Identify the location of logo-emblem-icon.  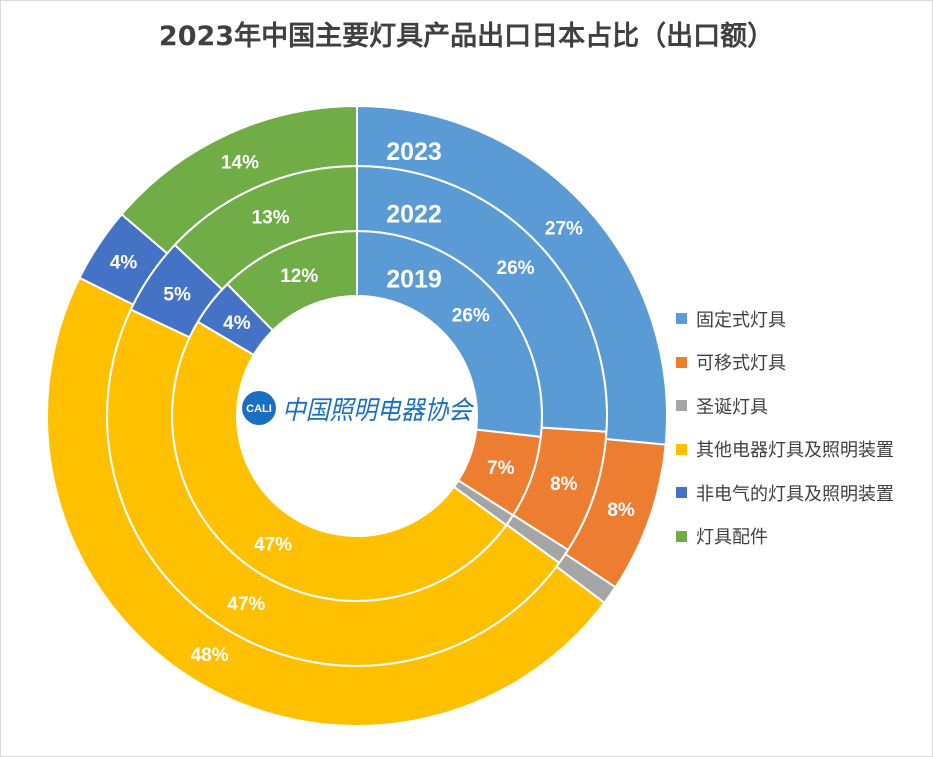
(259, 408).